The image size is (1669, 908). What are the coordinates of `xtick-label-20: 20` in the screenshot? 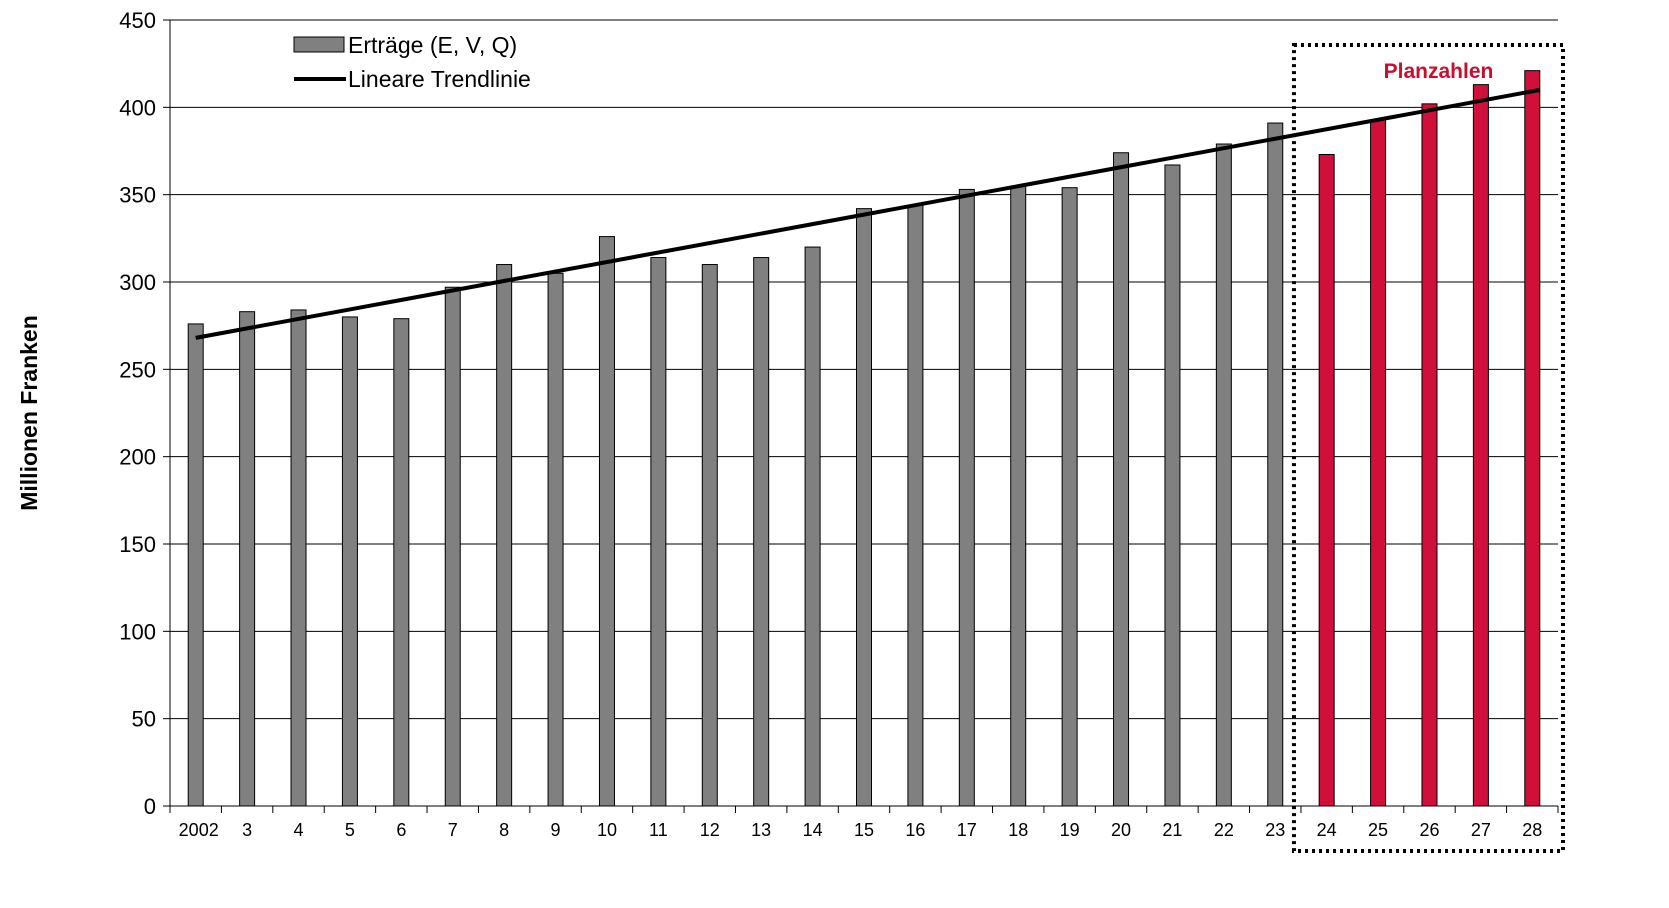 It's located at (1121, 830).